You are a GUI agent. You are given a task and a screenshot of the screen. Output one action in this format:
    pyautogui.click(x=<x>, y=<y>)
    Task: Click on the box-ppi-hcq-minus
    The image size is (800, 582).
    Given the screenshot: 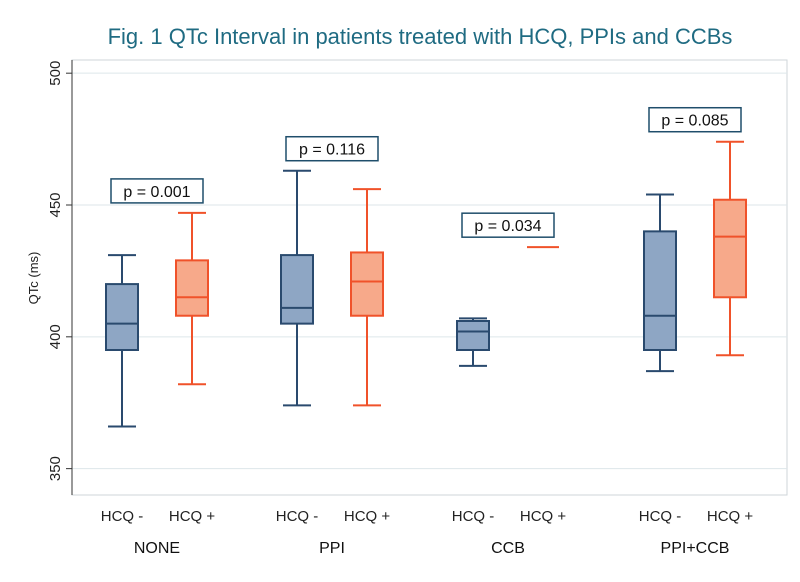 What is the action you would take?
    pyautogui.click(x=297, y=288)
    